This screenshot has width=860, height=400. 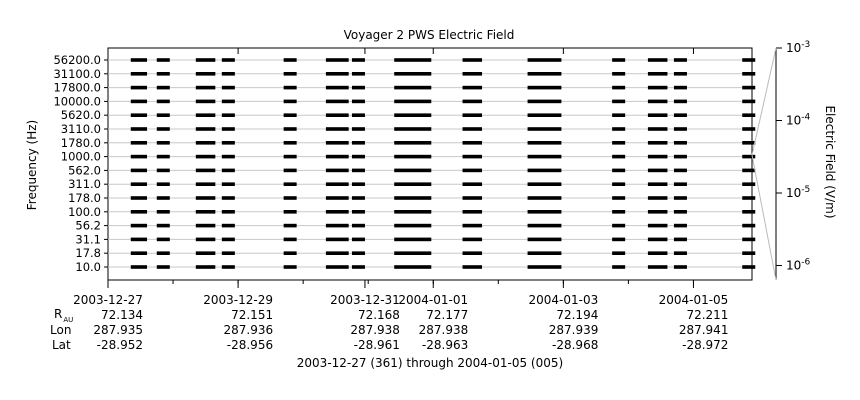 I want to click on y-tick-label: 10.0, so click(x=88, y=267).